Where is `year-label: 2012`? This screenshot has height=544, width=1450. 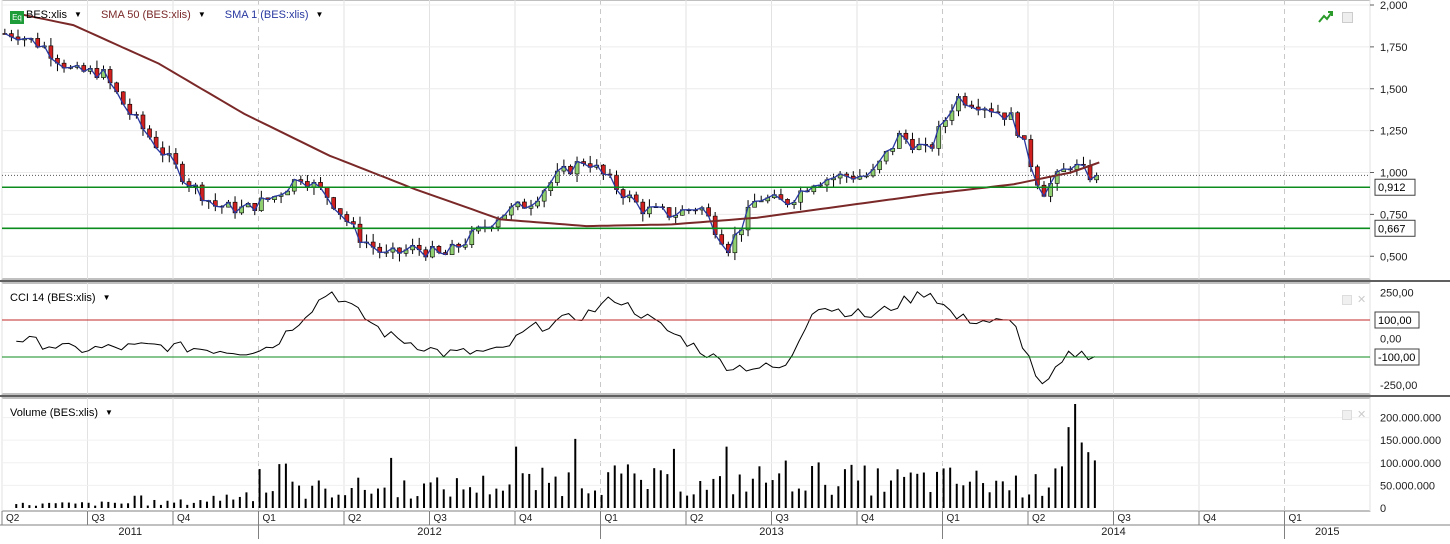
year-label: 2012 is located at coordinates (429, 532).